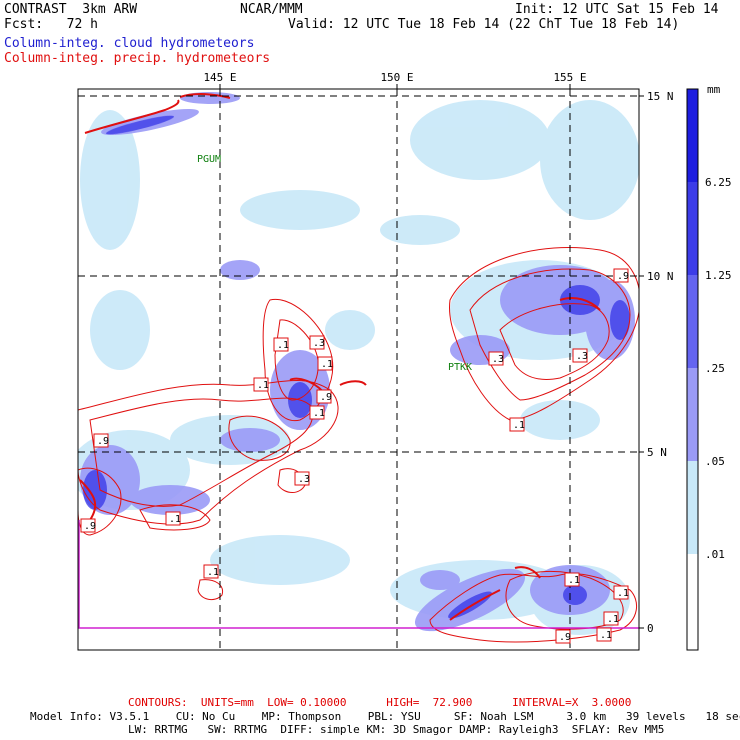 The height and width of the screenshot is (740, 740). What do you see at coordinates (657, 452) in the screenshot?
I see `lat-label-5n: 5 N` at bounding box center [657, 452].